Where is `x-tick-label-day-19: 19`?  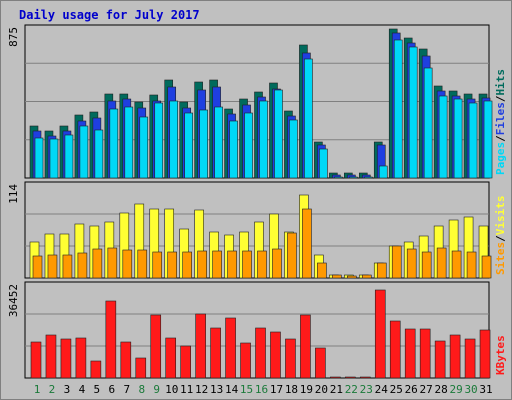
x-tick-label-day-19: 19 is located at coordinates (306, 389).